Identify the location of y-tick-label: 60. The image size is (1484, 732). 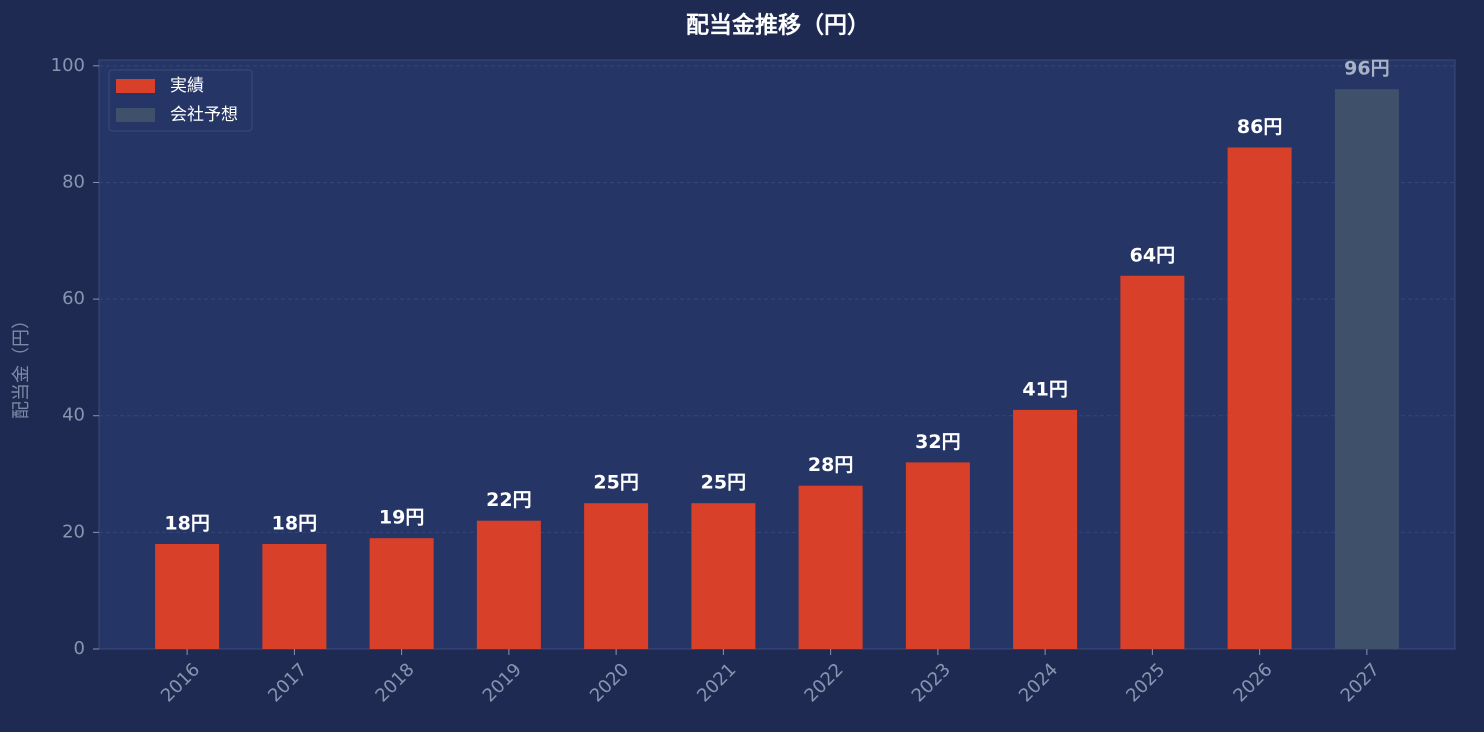
(73, 298).